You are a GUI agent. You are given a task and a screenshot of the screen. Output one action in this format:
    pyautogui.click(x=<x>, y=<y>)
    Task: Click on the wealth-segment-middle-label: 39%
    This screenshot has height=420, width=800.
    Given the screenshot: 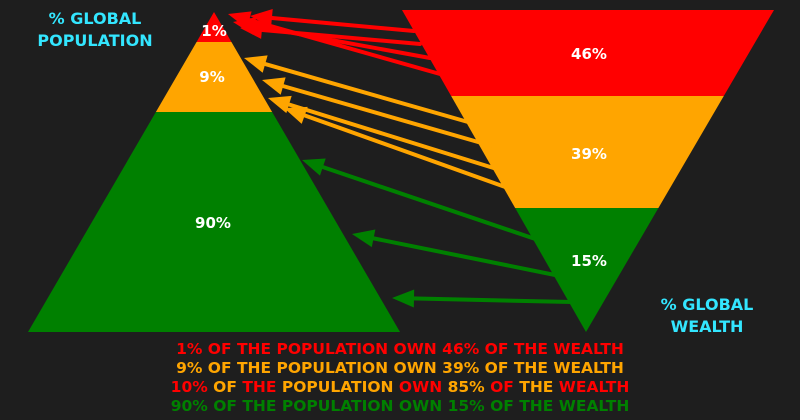 What is the action you would take?
    pyautogui.click(x=589, y=154)
    